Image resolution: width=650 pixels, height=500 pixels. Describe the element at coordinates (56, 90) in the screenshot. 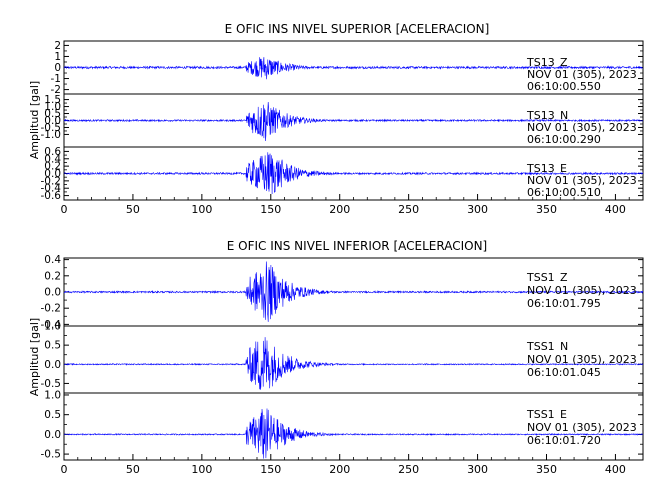

I see `y-tick-label: -2` at that location.